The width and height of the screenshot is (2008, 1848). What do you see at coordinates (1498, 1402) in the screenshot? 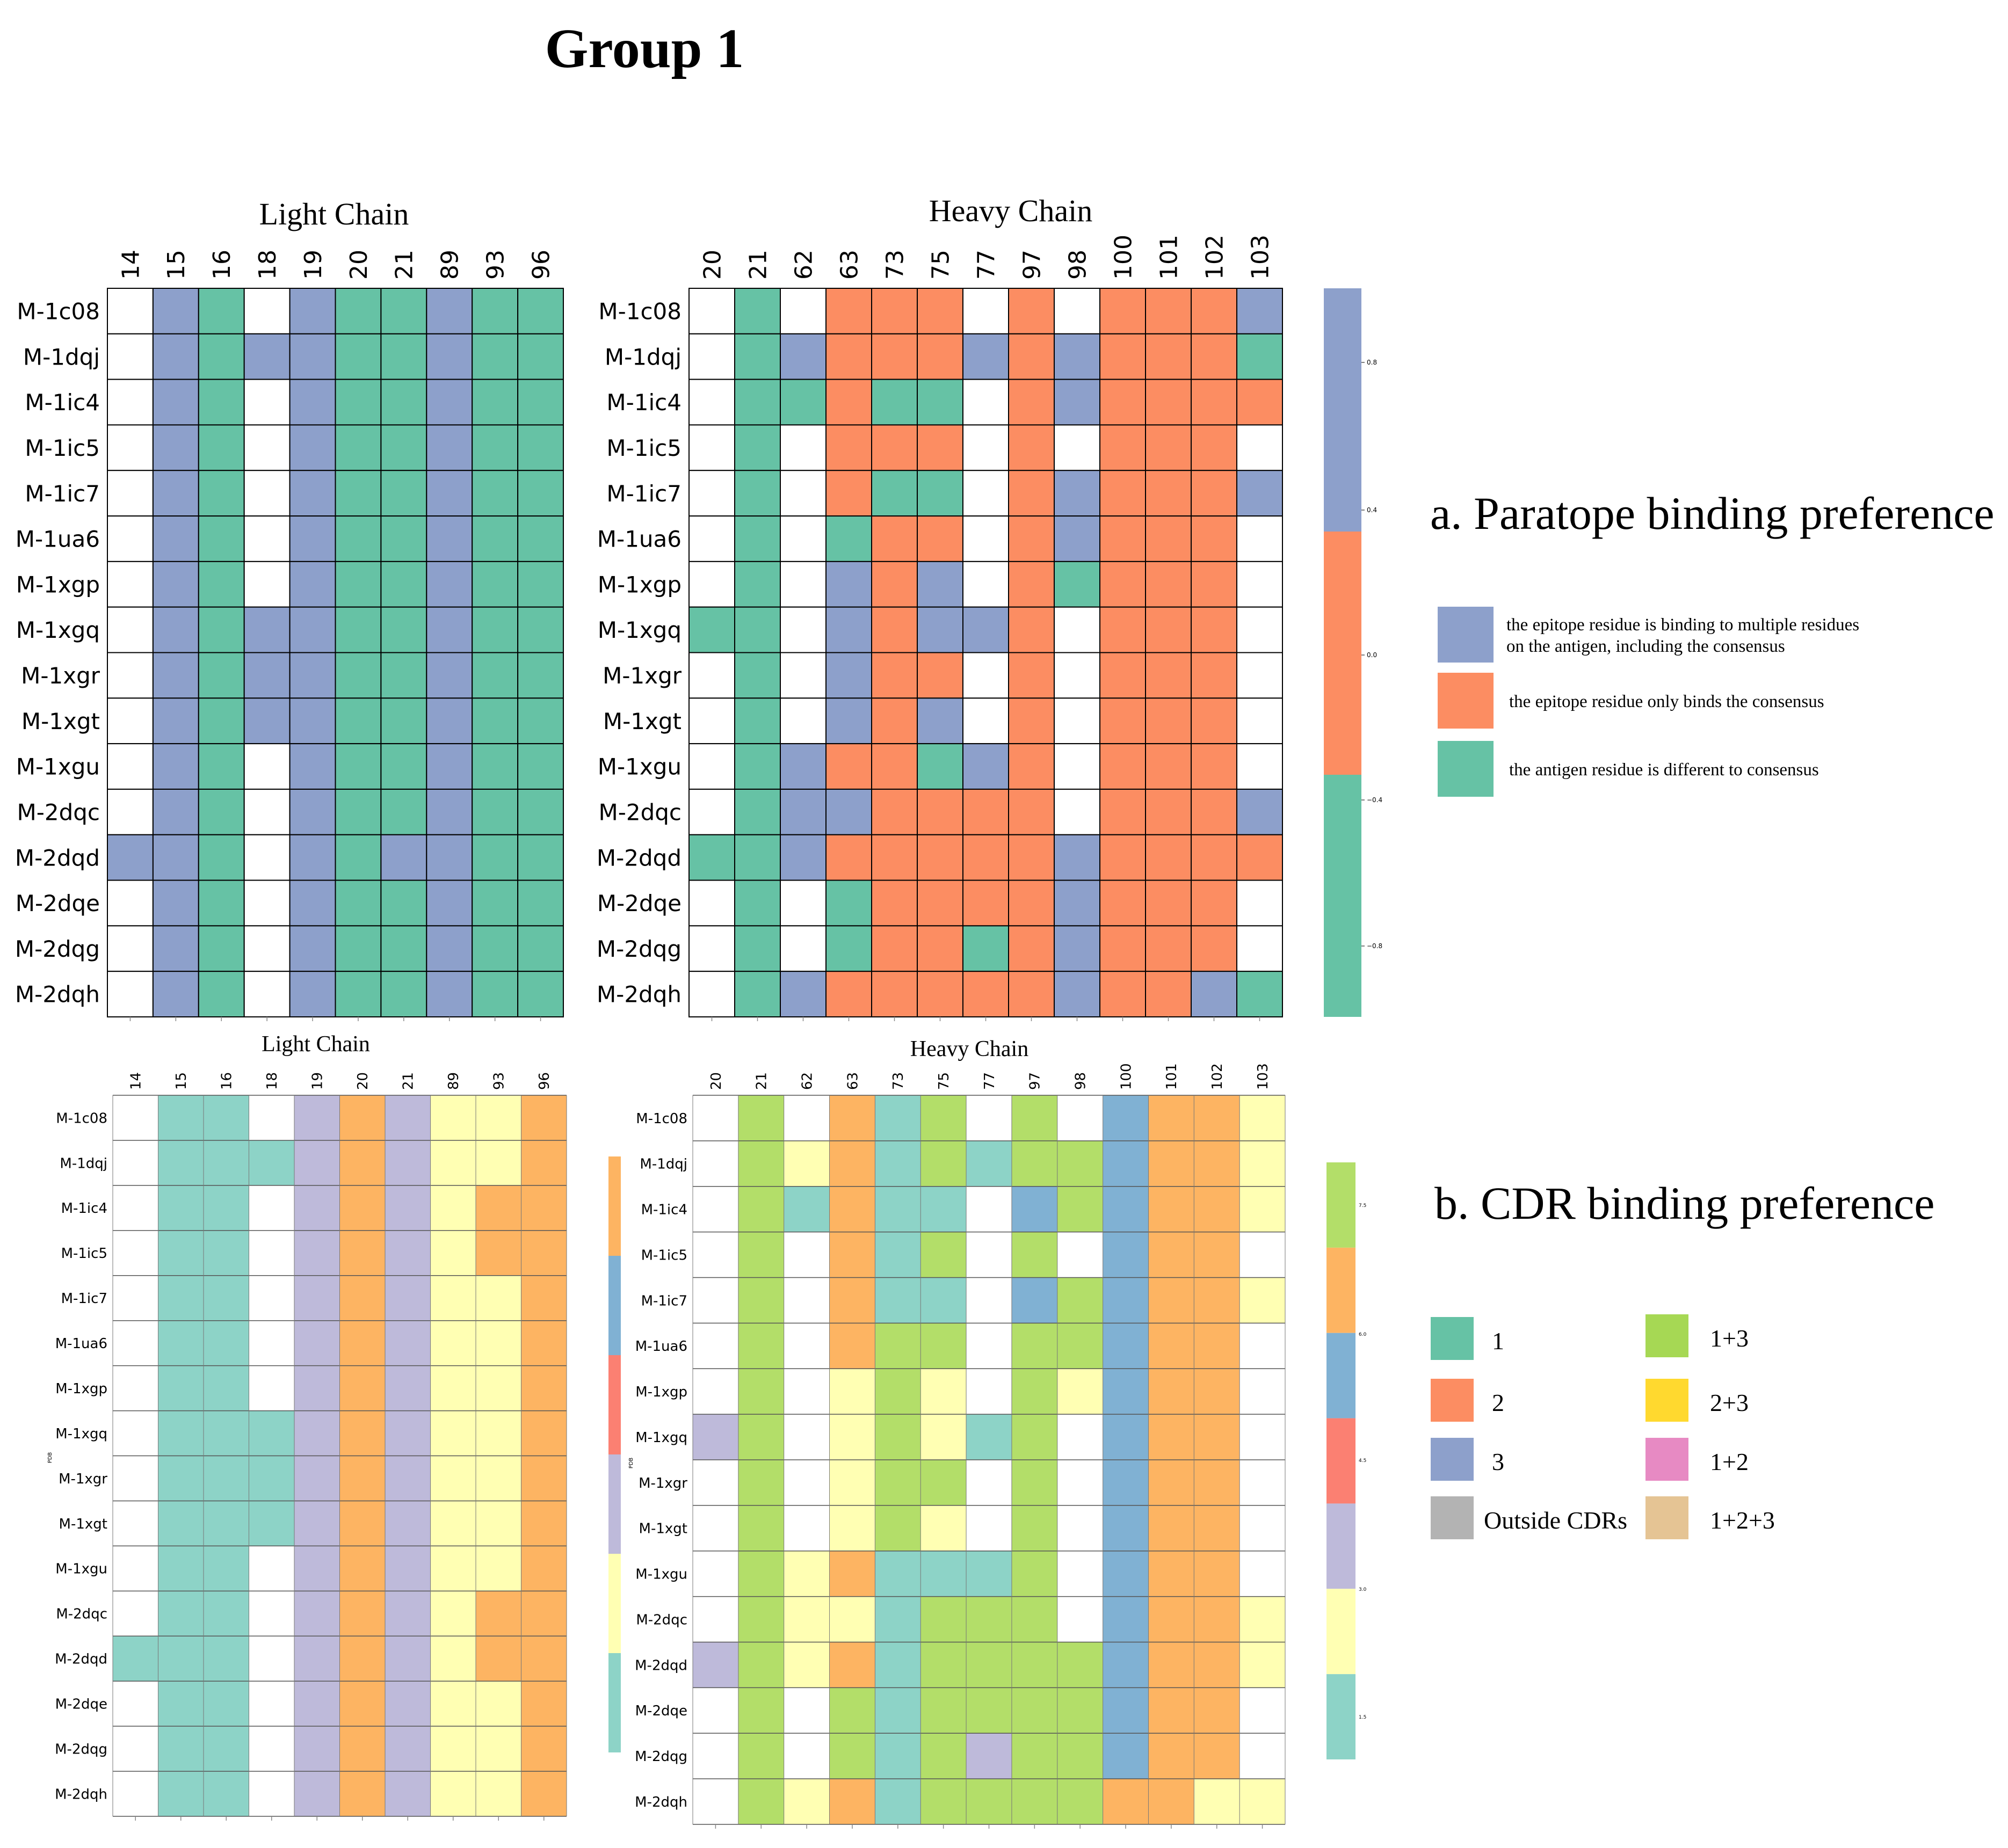
I see `legend-label: 2` at bounding box center [1498, 1402].